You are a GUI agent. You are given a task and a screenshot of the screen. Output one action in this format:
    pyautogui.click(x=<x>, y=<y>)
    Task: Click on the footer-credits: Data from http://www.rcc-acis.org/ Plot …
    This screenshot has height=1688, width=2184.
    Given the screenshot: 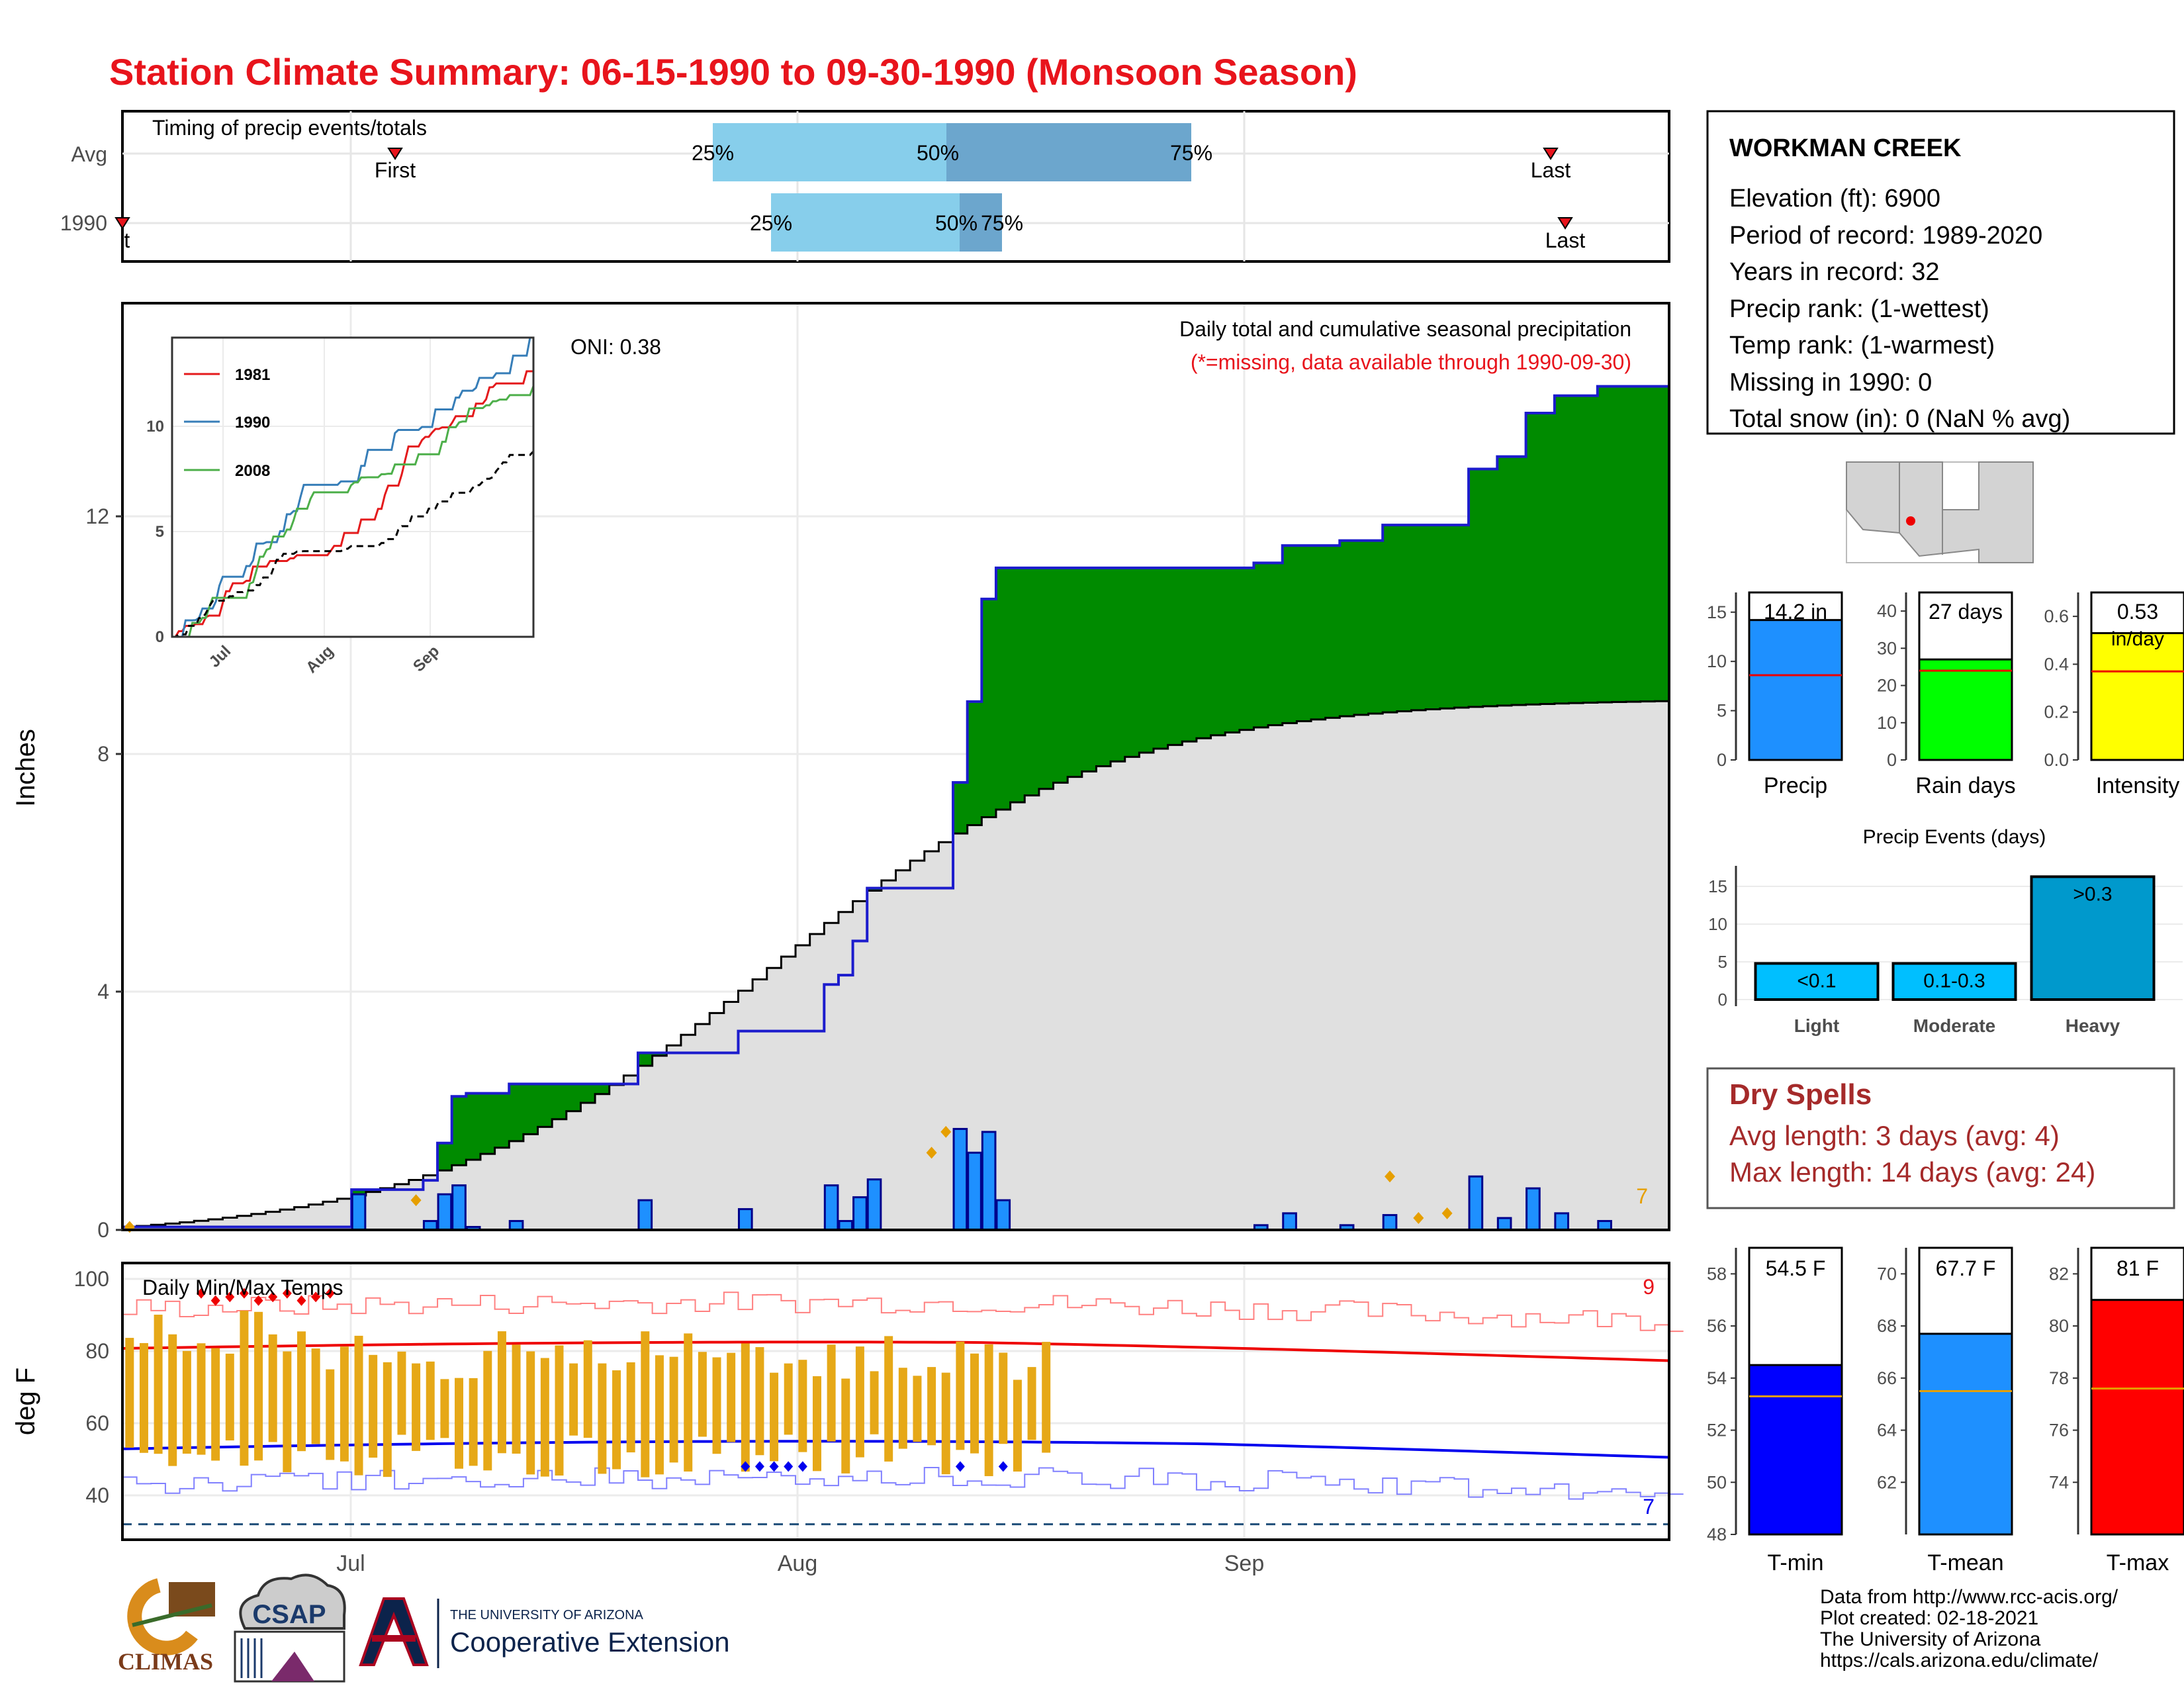 What is the action you would take?
    pyautogui.click(x=1969, y=1628)
    